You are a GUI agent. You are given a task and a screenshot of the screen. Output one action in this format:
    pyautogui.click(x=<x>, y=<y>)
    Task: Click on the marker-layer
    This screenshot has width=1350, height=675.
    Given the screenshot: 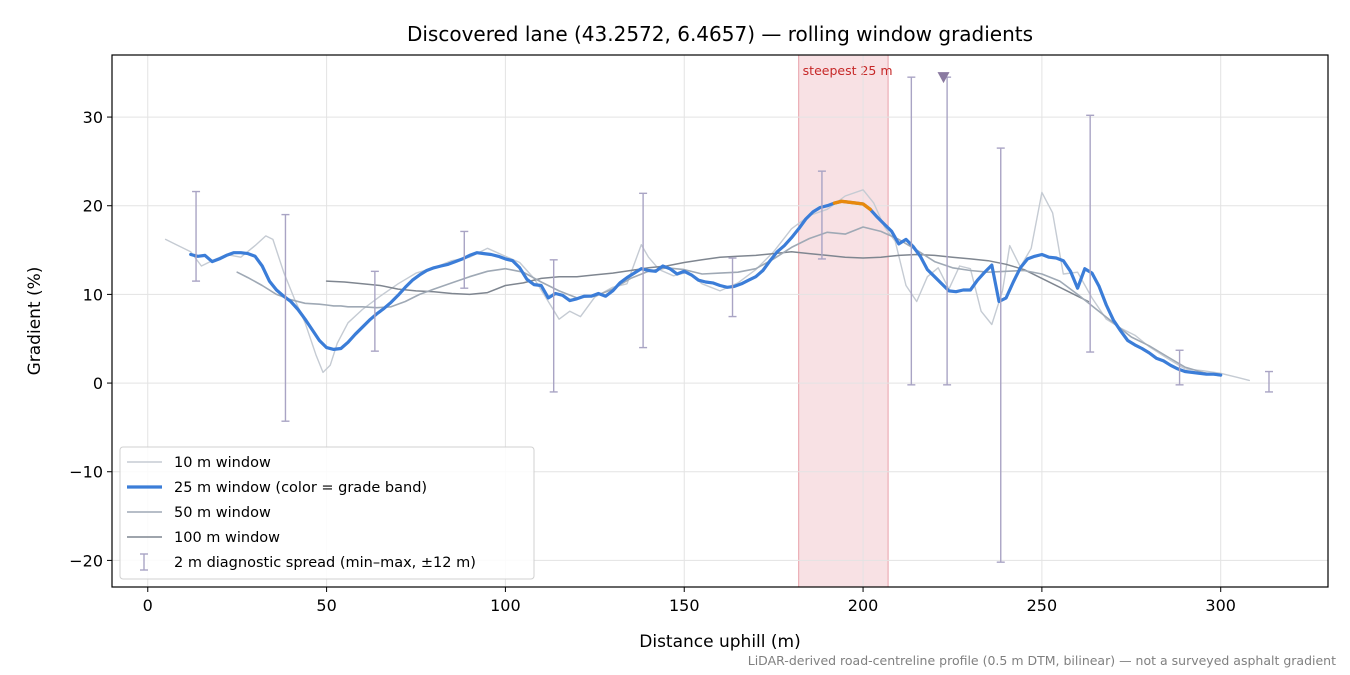 What is the action you would take?
    pyautogui.click(x=943, y=78)
    